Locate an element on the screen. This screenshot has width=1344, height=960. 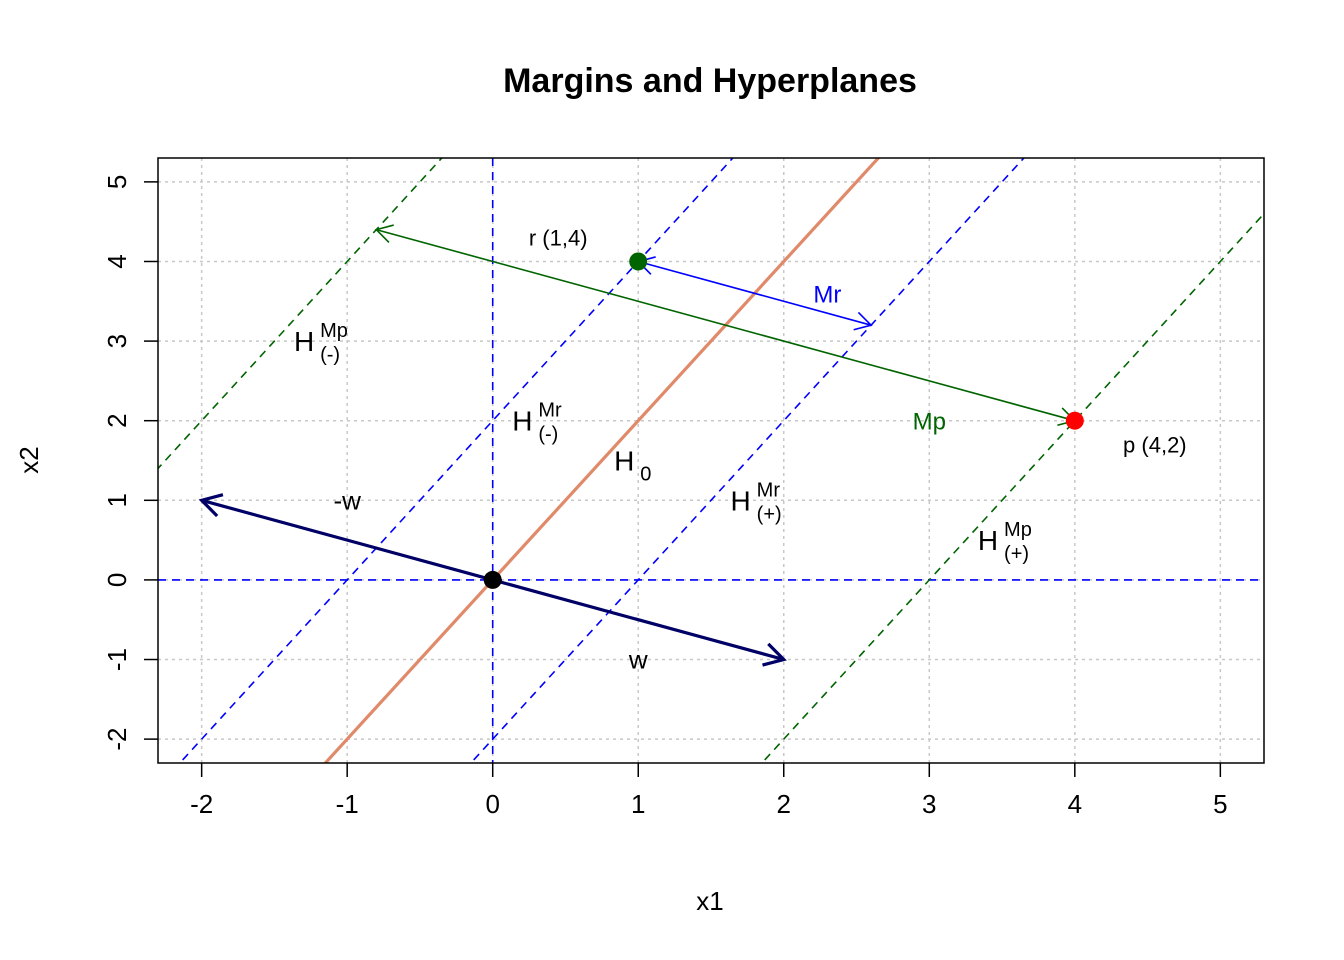
y-tick-label: 5 is located at coordinates (117, 182).